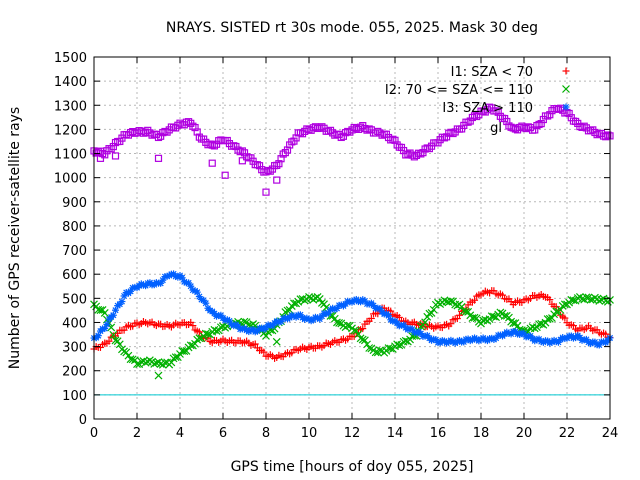 The height and width of the screenshot is (480, 640). Describe the element at coordinates (70, 58) in the screenshot. I see `y-tick-label: 1500` at that location.